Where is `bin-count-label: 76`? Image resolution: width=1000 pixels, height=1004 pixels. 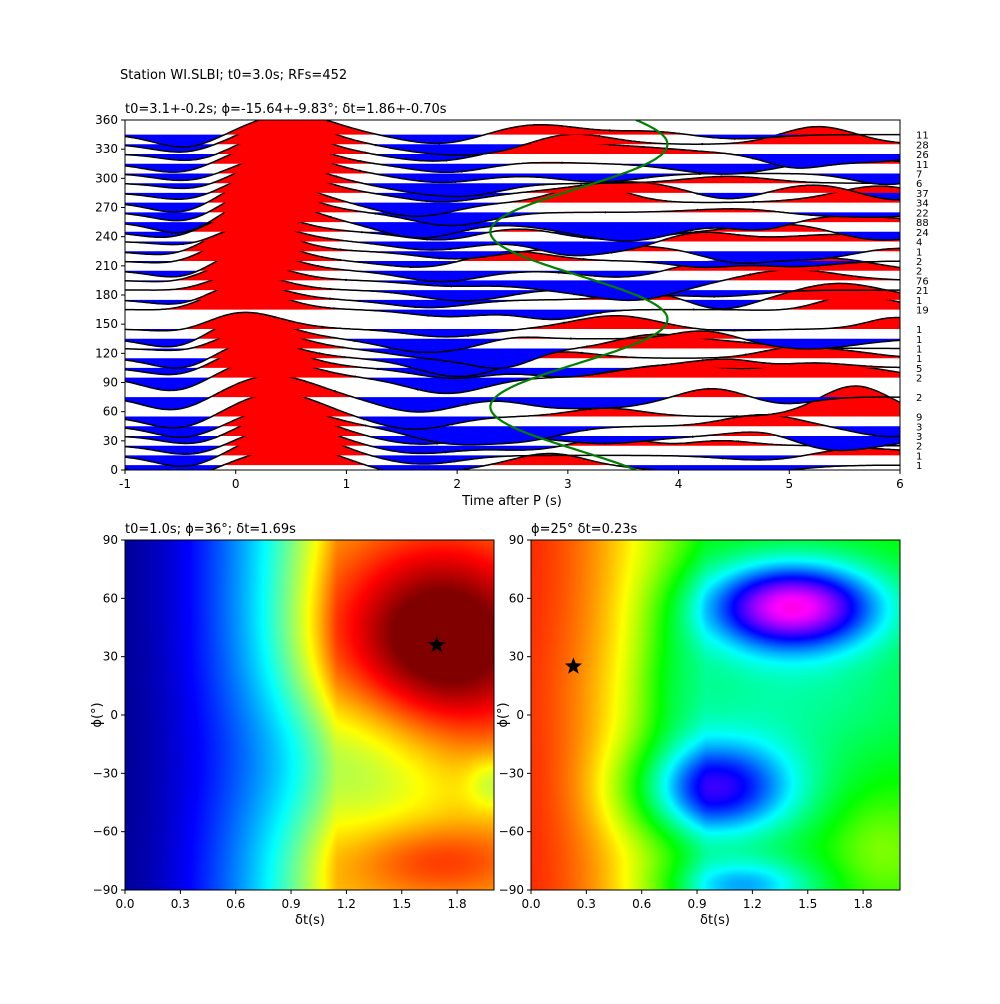 bin-count-label: 76 is located at coordinates (922, 281).